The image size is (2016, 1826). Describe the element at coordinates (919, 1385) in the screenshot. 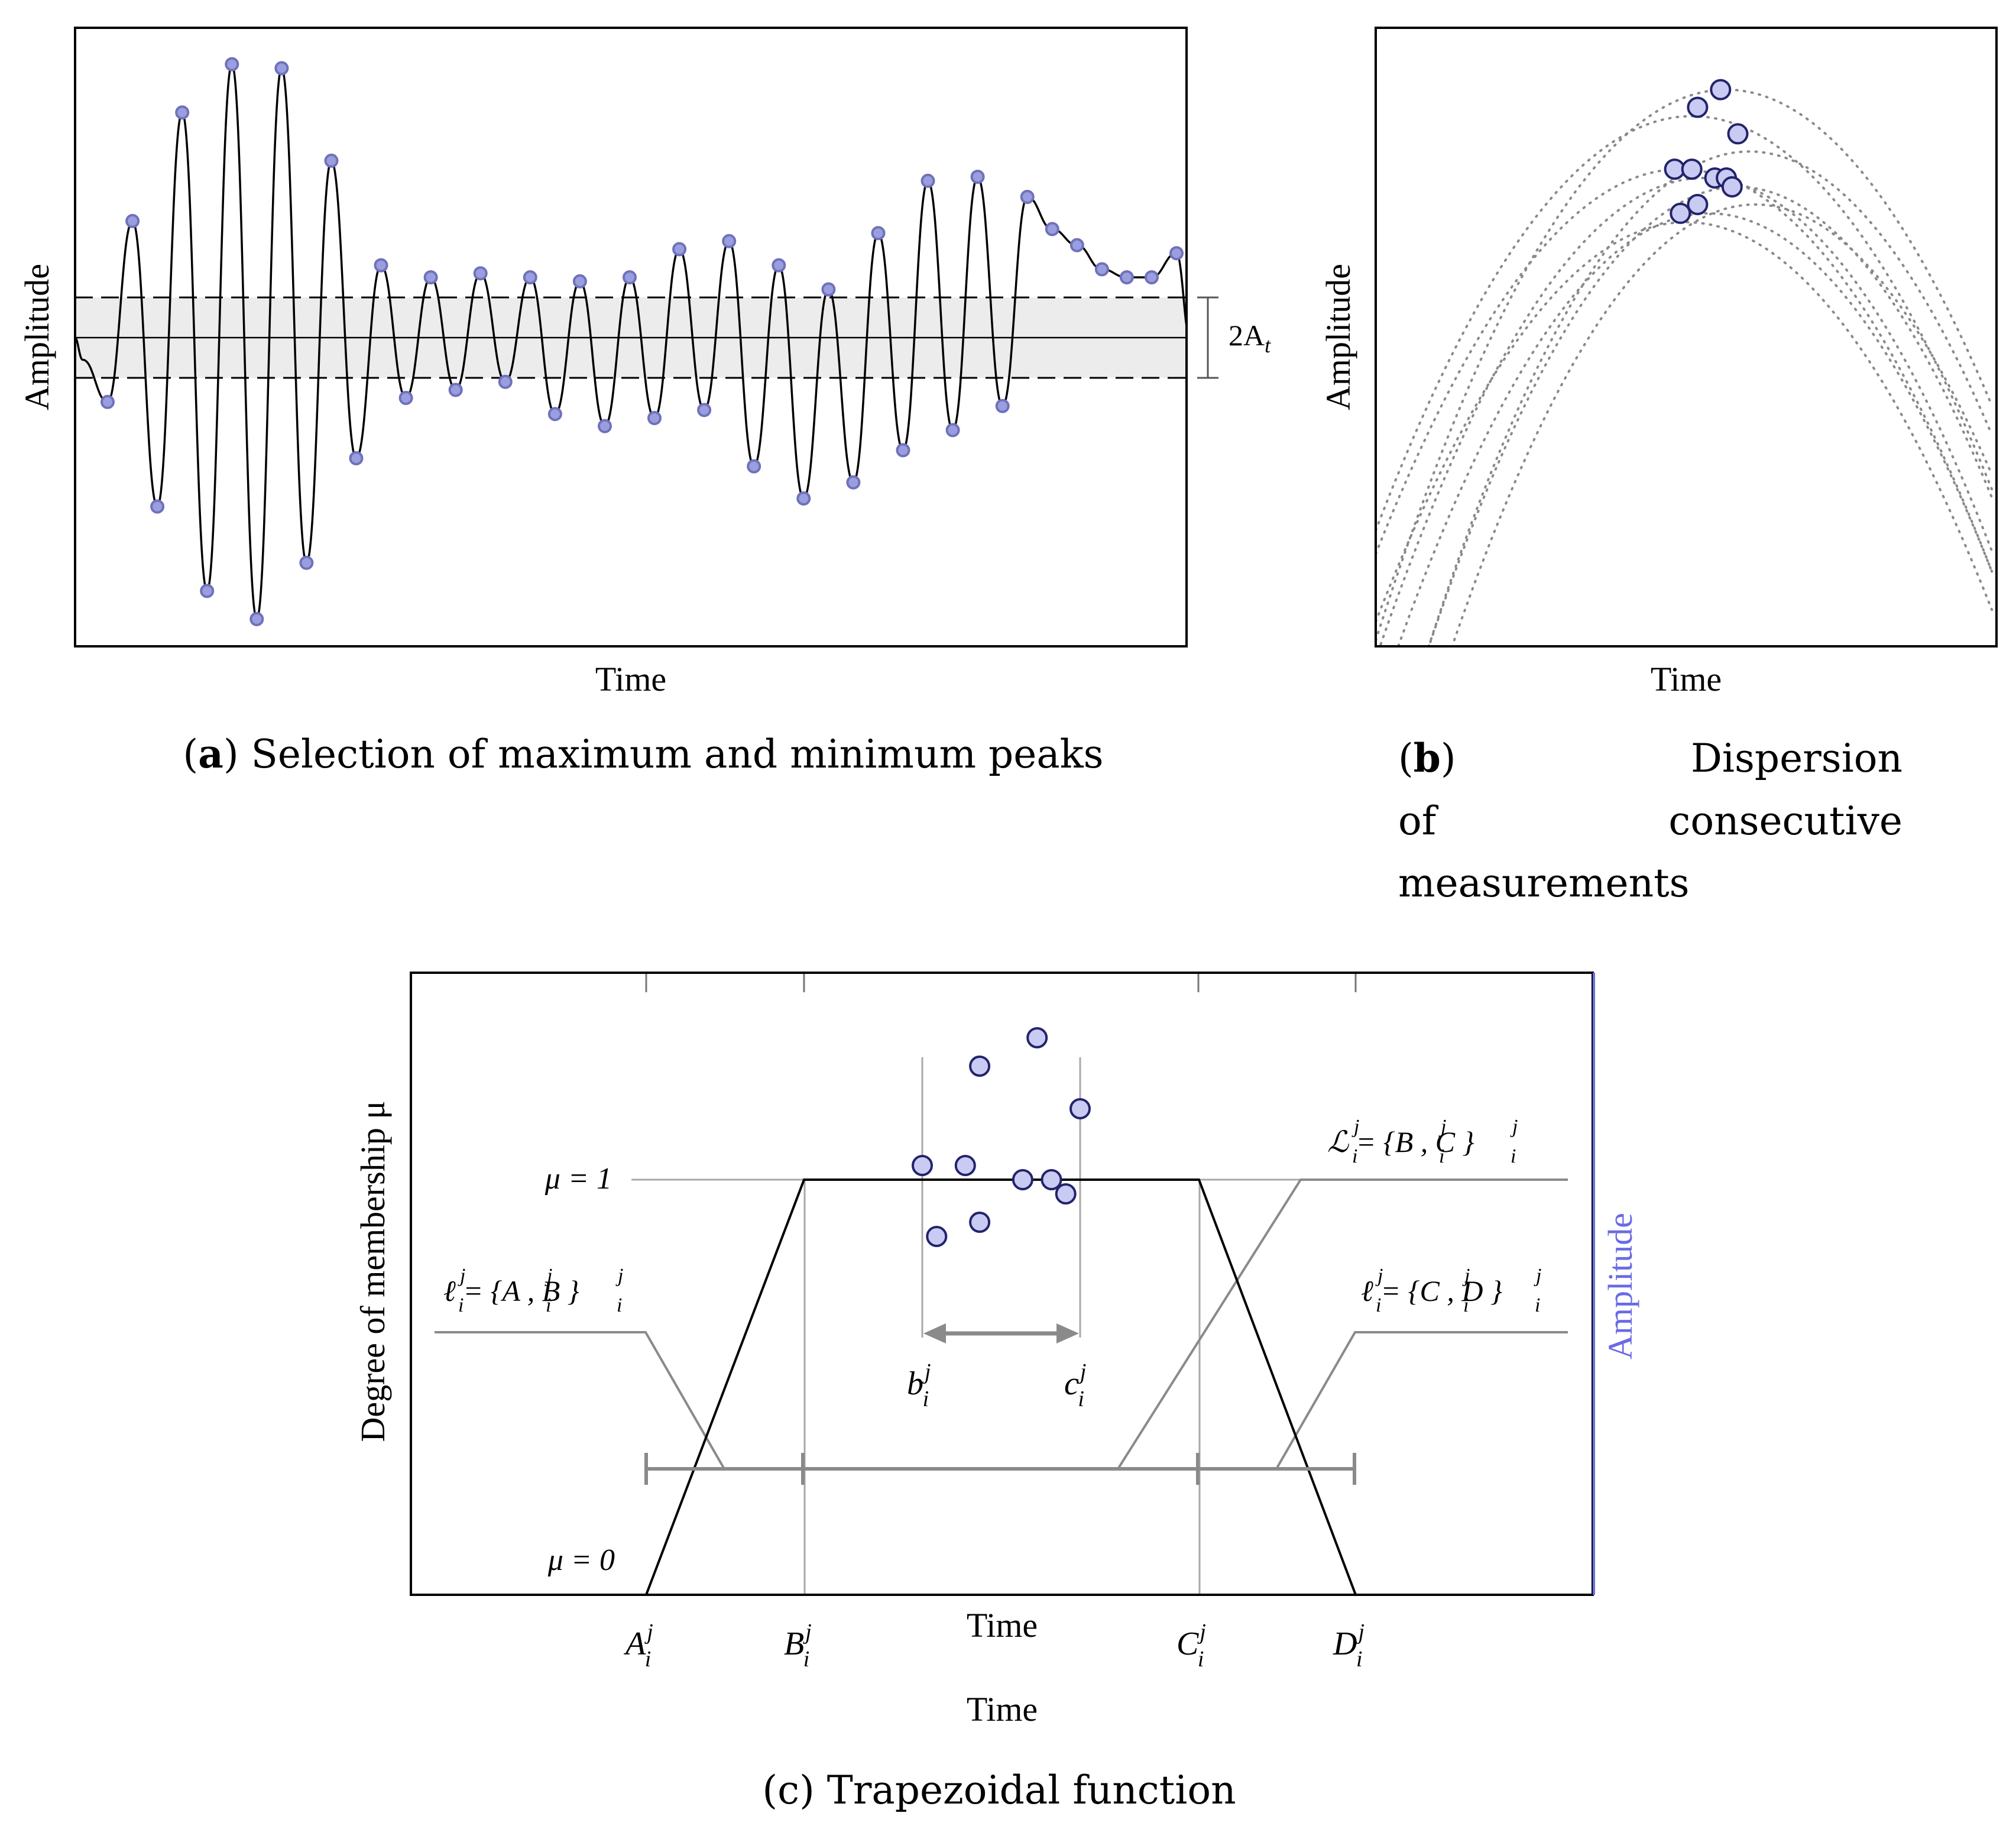

I see `interval-label-b: bj i` at that location.